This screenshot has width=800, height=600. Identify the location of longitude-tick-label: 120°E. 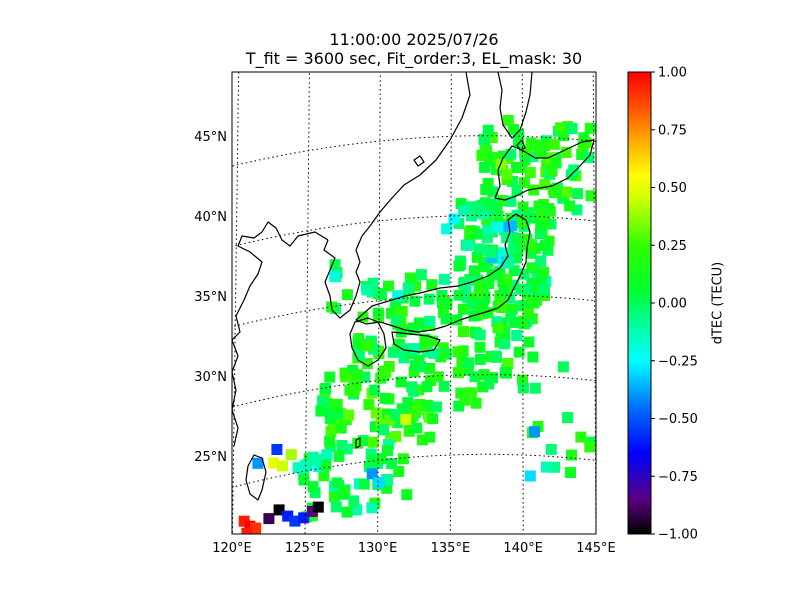
(232, 548).